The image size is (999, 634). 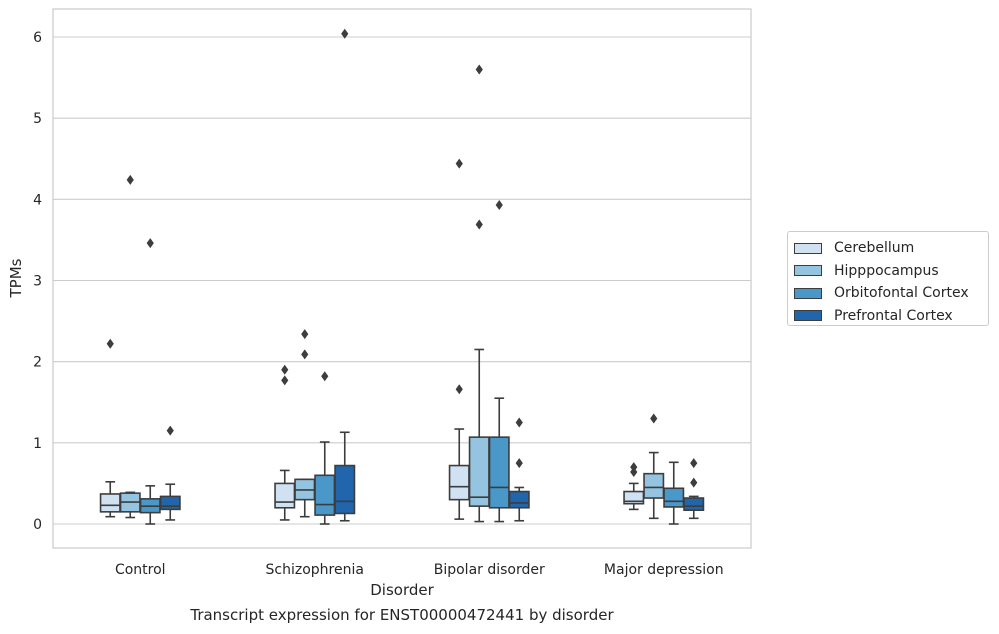 I want to click on x-axis-label: Disorder, so click(x=402, y=590).